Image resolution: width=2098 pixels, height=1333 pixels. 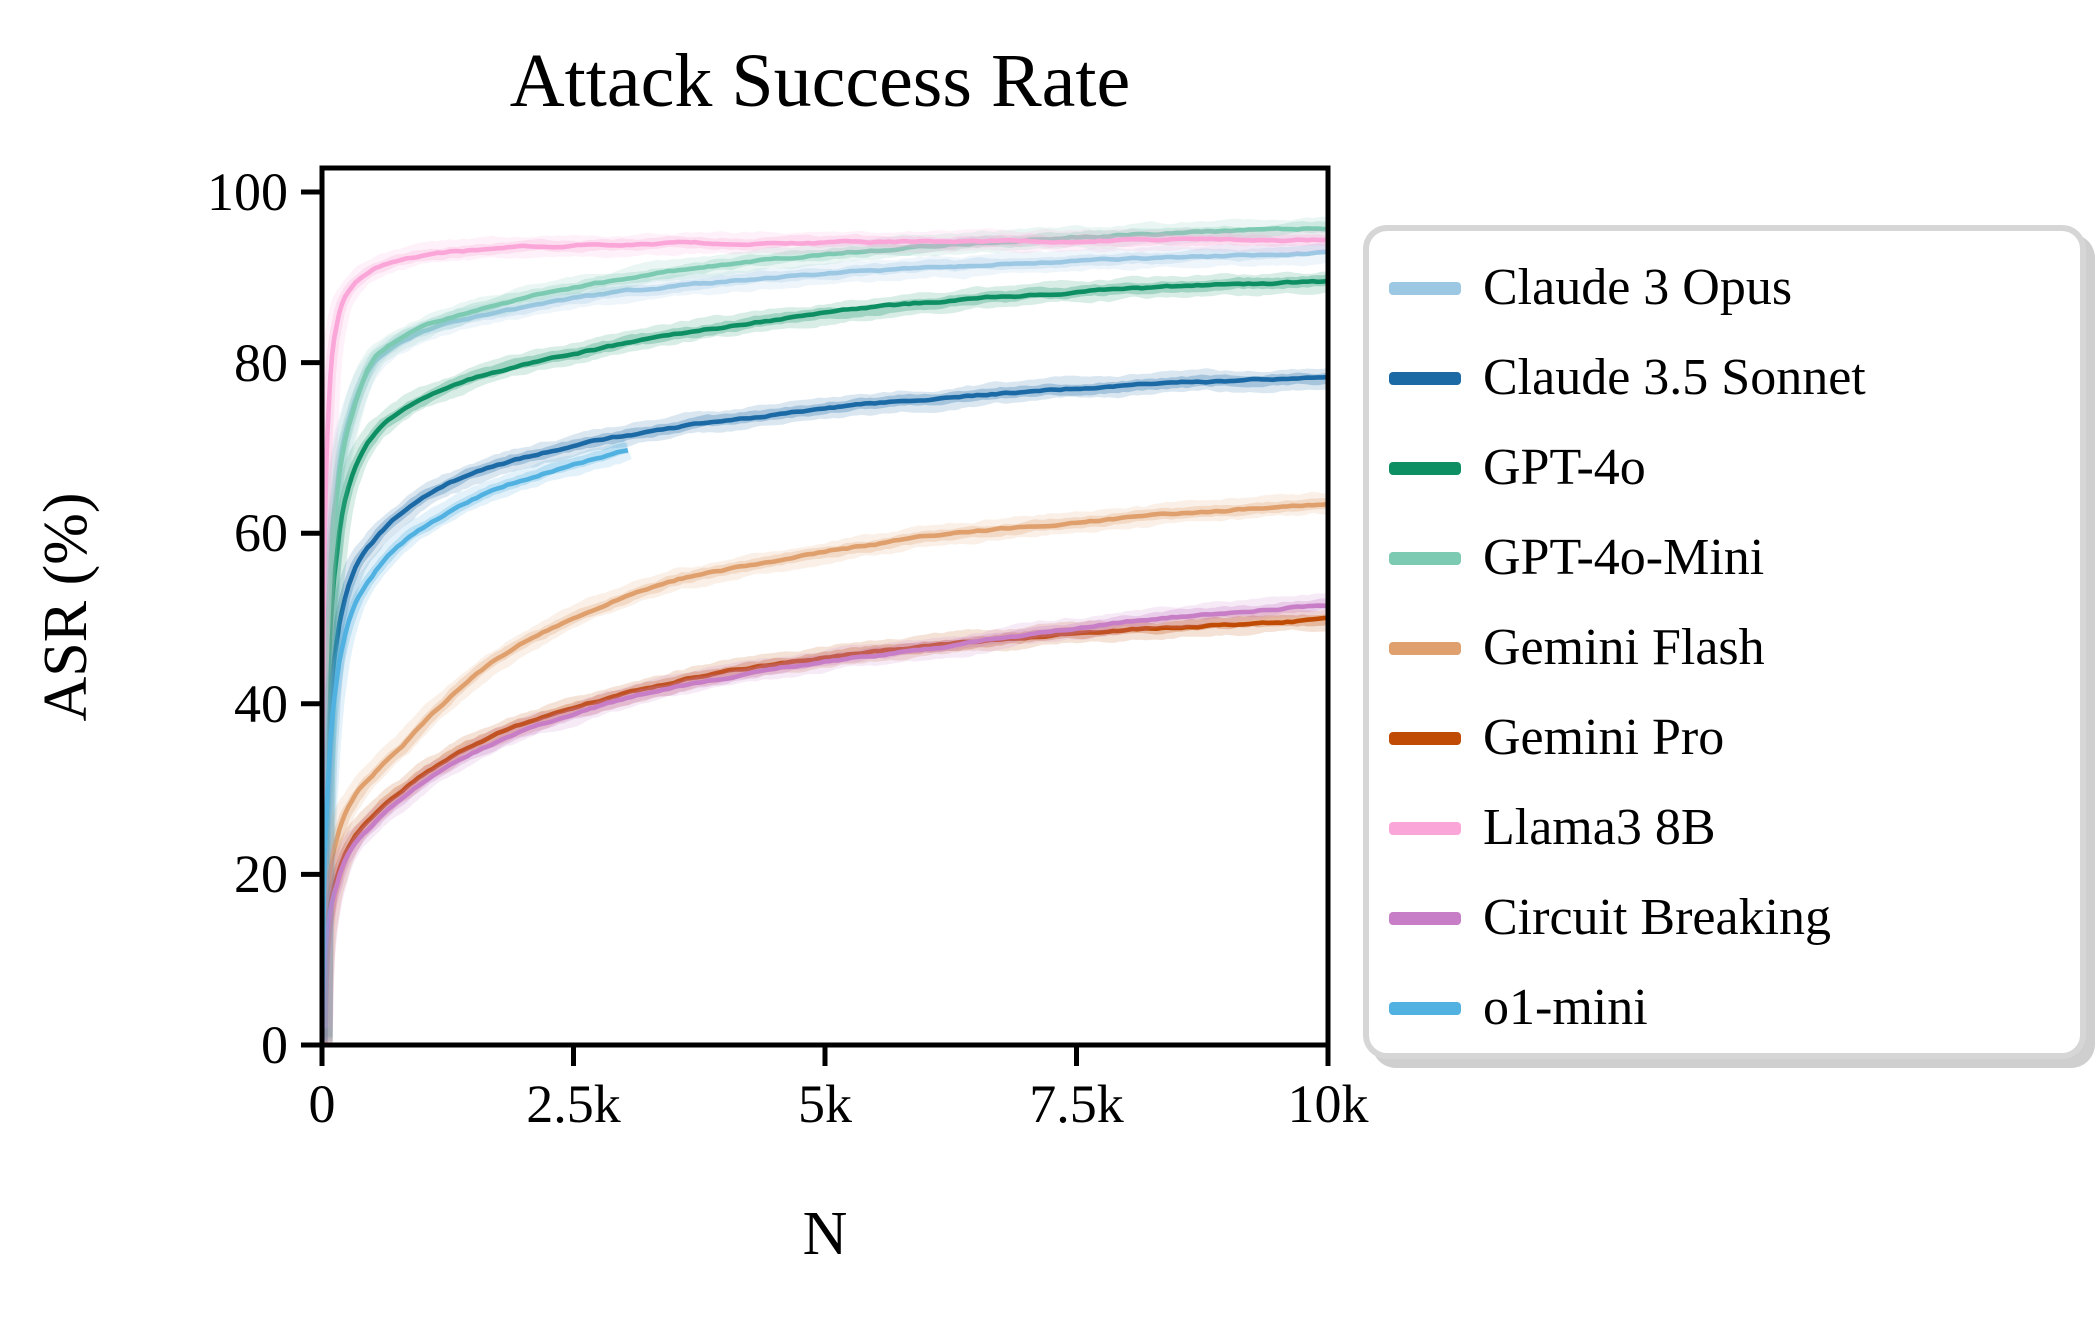 I want to click on legend-label-gpt-4o-mini: GPT-4o-Mini, so click(x=1624, y=557).